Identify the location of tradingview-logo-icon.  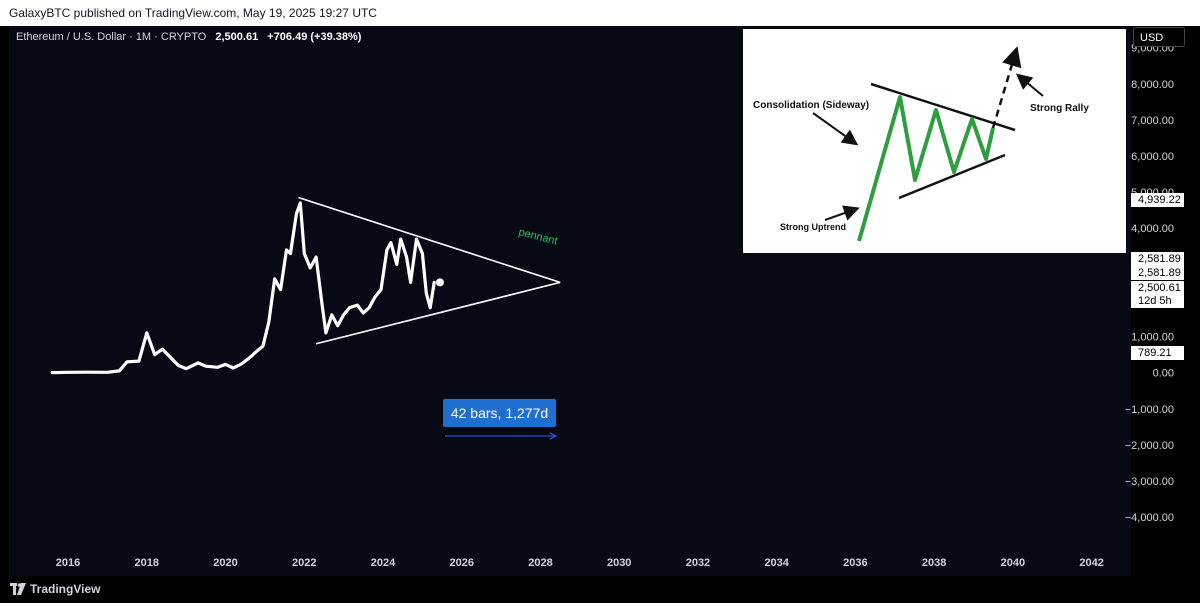
(18, 589).